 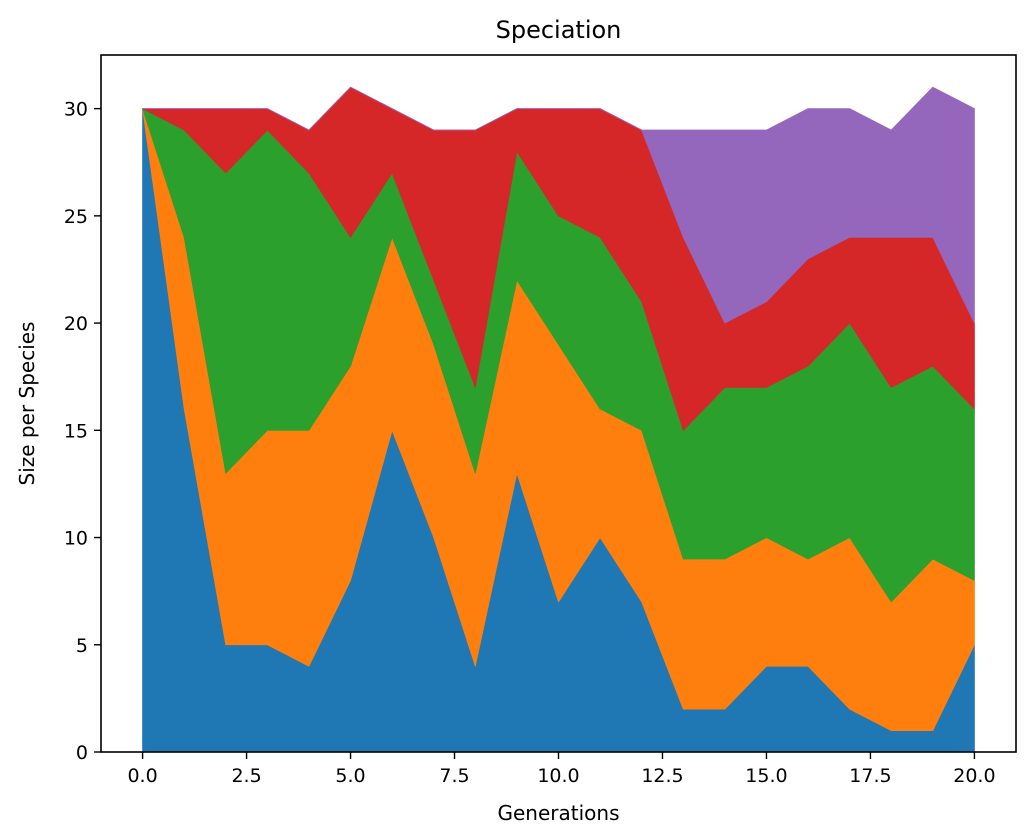 What do you see at coordinates (454, 776) in the screenshot?
I see `x-tick-label: 7.5` at bounding box center [454, 776].